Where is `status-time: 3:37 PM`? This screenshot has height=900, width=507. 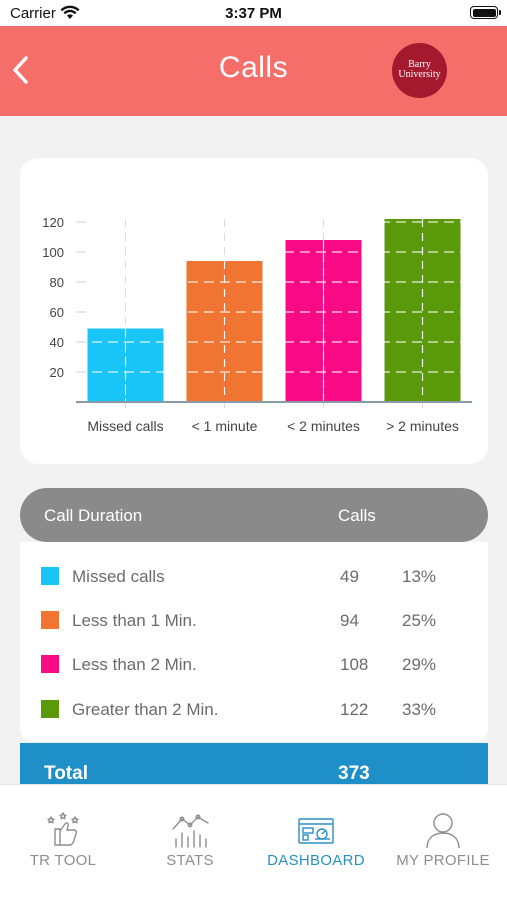 status-time: 3:37 PM is located at coordinates (253, 13).